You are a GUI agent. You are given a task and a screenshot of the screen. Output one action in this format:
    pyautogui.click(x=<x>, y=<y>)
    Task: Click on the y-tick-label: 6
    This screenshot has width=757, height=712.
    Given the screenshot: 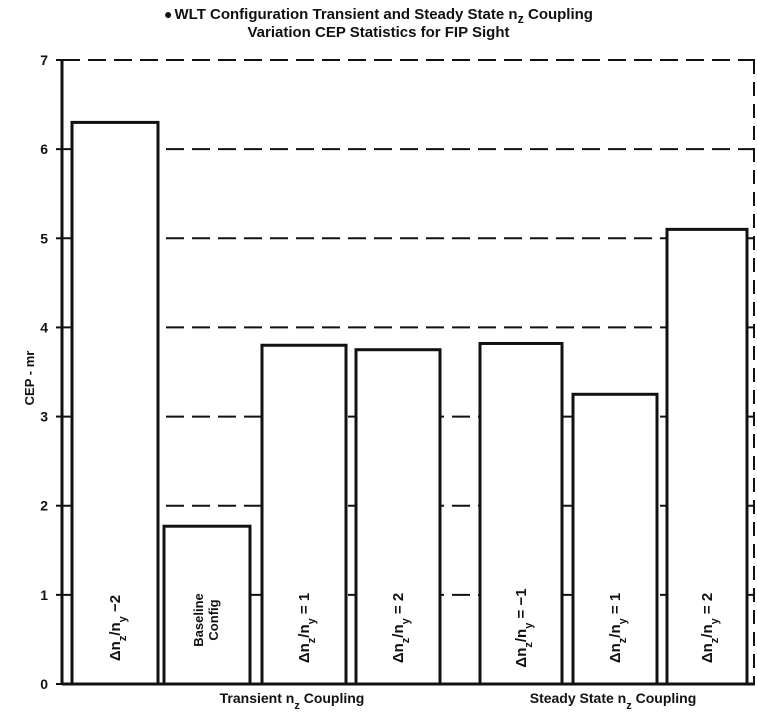 What is the action you would take?
    pyautogui.click(x=44, y=149)
    